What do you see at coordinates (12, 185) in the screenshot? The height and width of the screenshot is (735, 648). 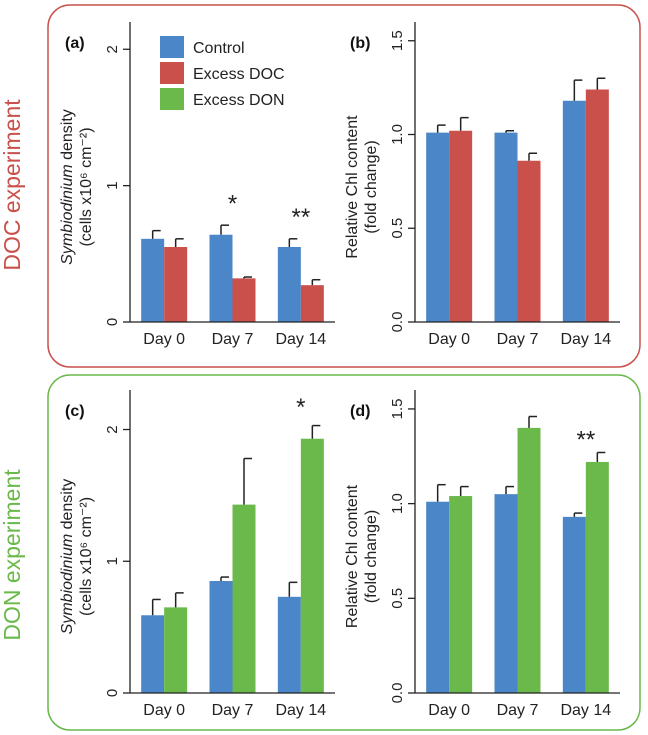 I see `doc-experiment-title: DOC experiment` at bounding box center [12, 185].